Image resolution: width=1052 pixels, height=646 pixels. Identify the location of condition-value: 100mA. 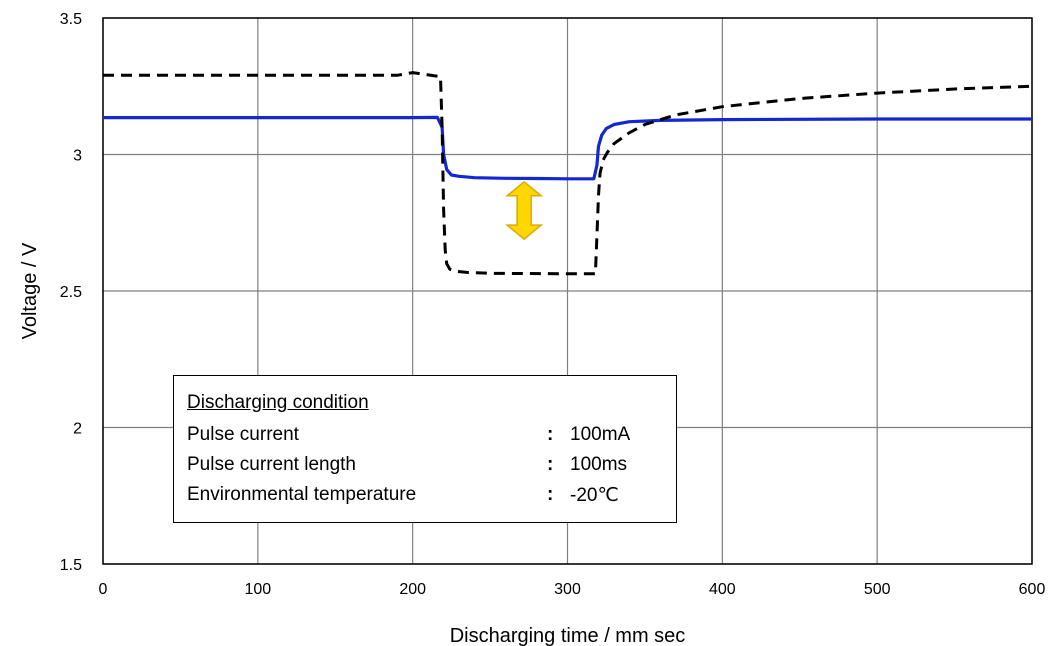
(600, 434).